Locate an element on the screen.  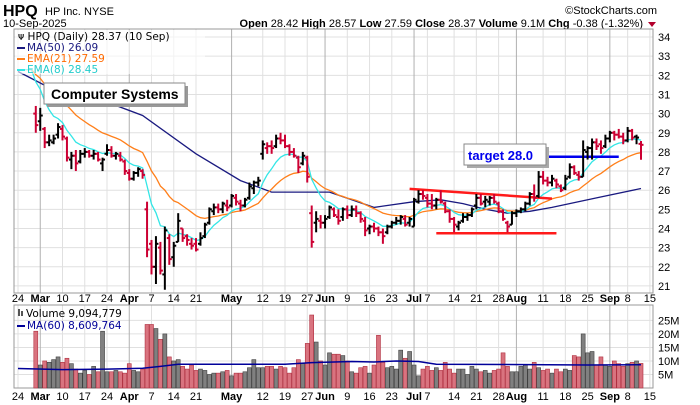
date-tick-label: May is located at coordinates (232, 299).